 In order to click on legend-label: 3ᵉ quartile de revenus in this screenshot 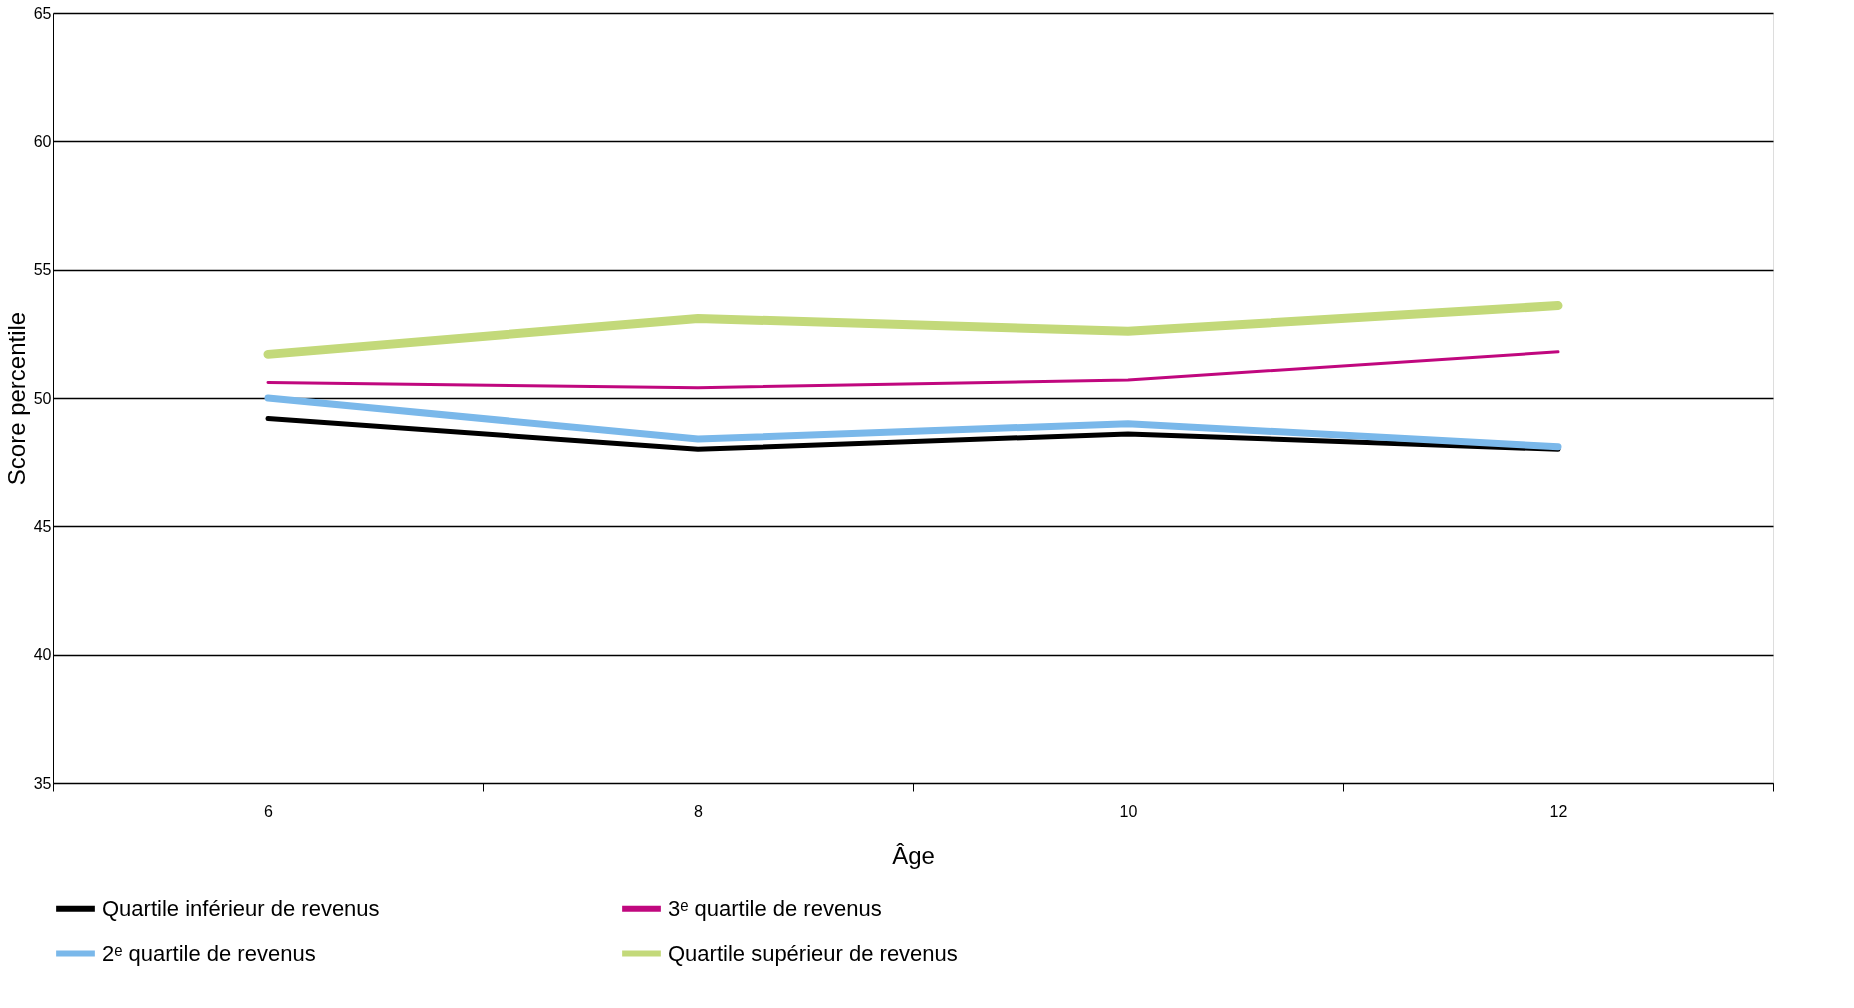, I will do `click(775, 908)`.